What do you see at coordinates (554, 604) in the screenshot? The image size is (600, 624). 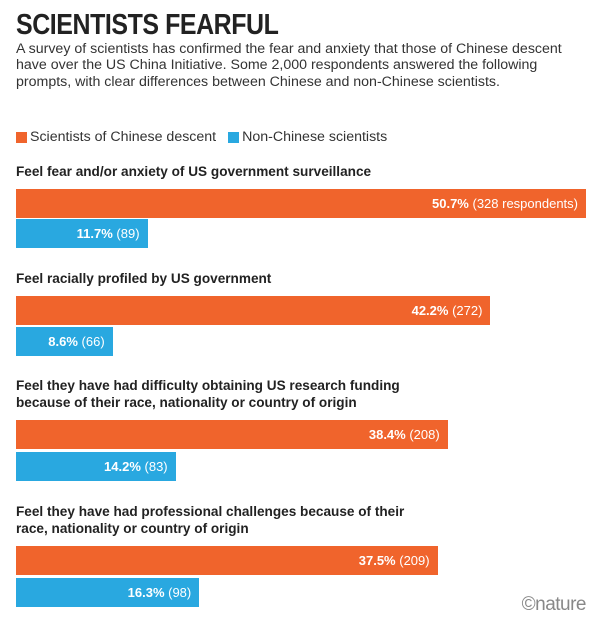 I see `publisher-credit: ©nature` at bounding box center [554, 604].